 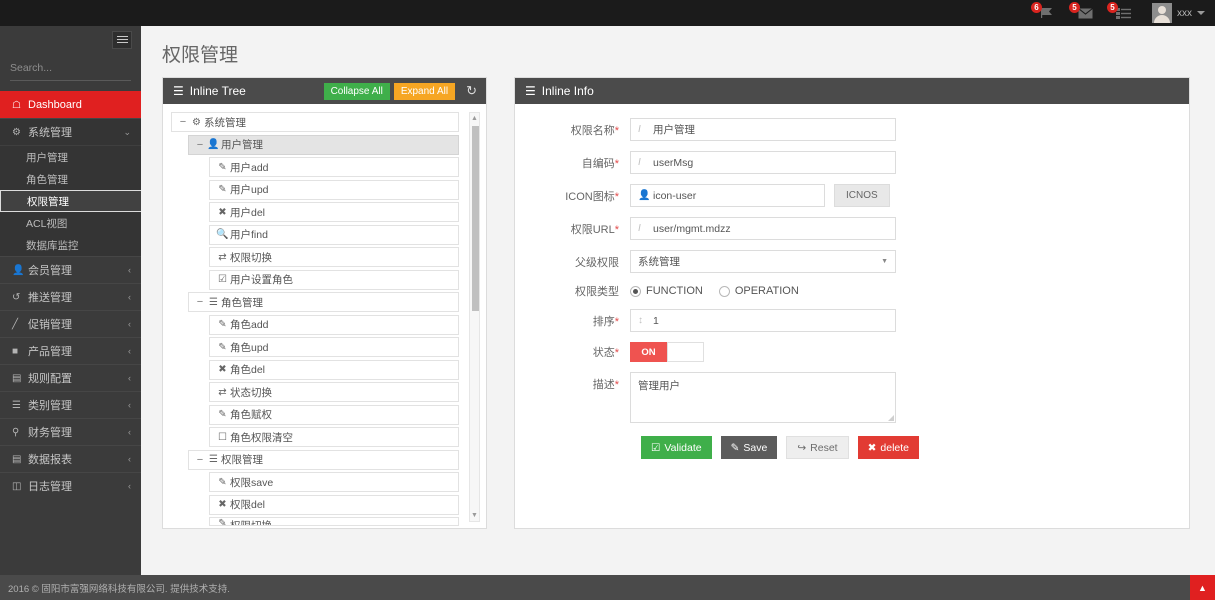 I want to click on tree-node: ✎ 角色upd, so click(x=334, y=347).